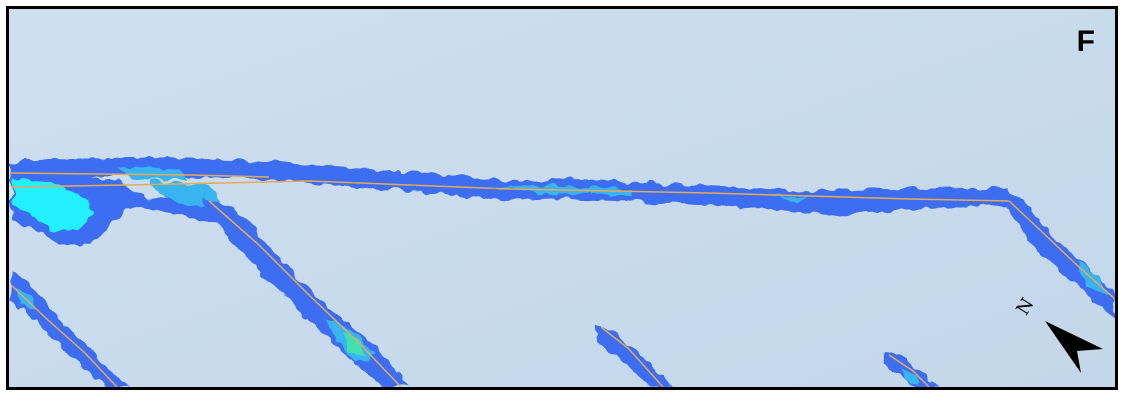  Describe the element at coordinates (510, 191) in the screenshot. I see `route-line-top` at that location.